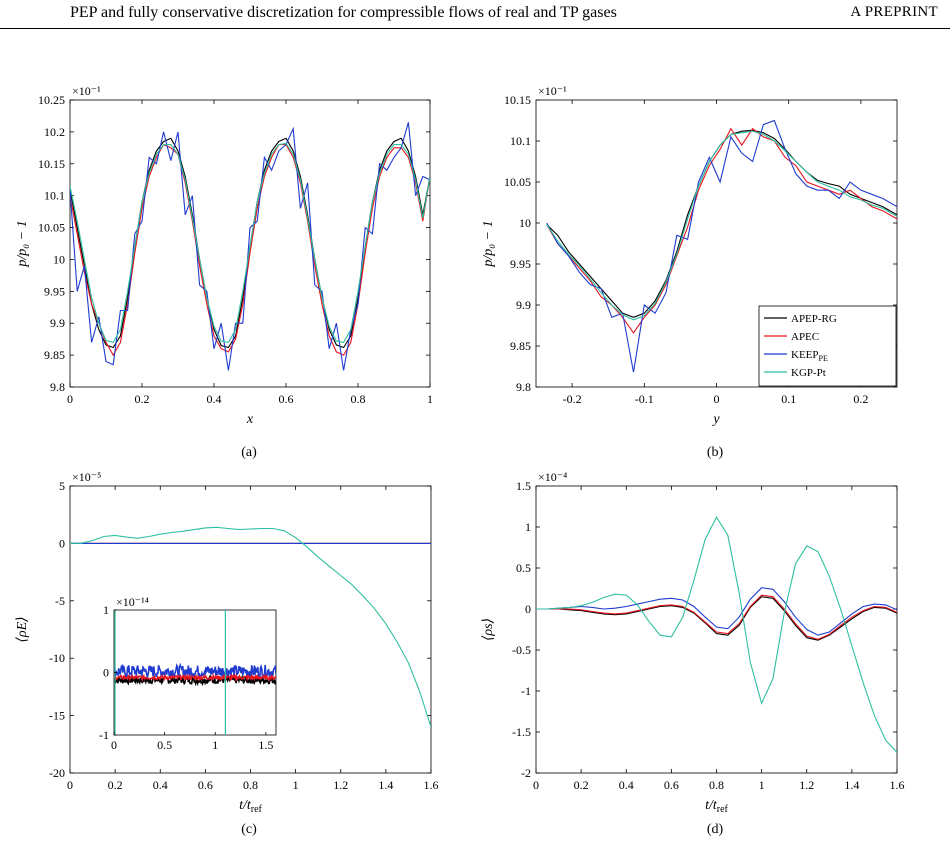 This screenshot has height=848, width=950. I want to click on y-tick-label-b: 10.05, so click(517, 182).